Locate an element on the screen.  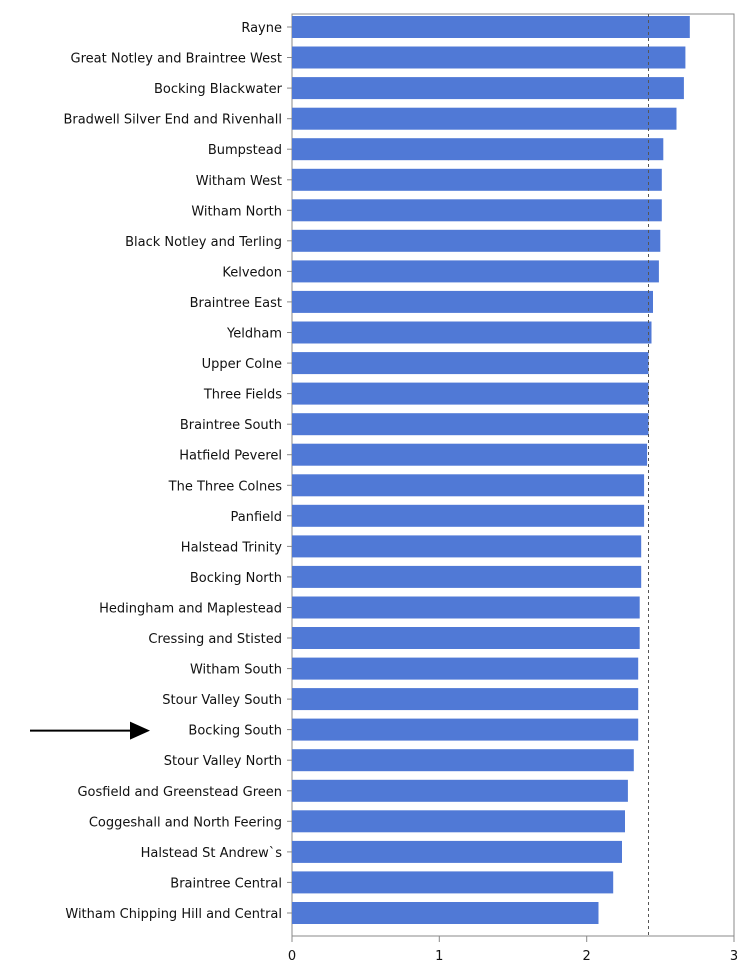
category-label: Great Notley and Braintree West is located at coordinates (176, 59).